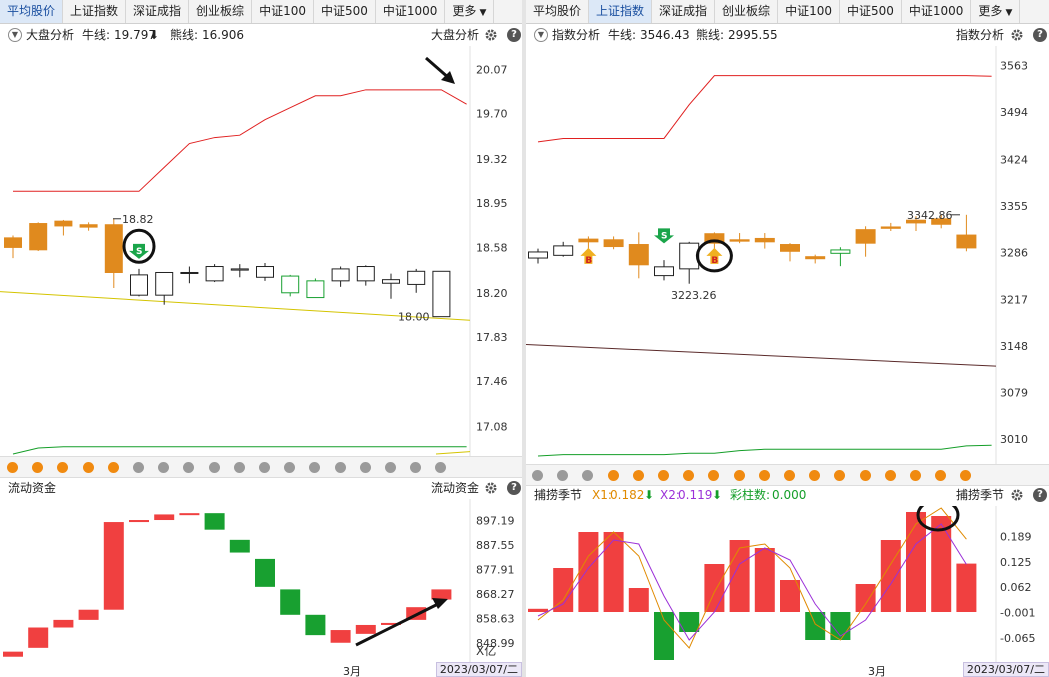 The height and width of the screenshot is (677, 1049). What do you see at coordinates (50, 35) in the screenshot?
I see `indicator-selector: 大盘分析` at bounding box center [50, 35].